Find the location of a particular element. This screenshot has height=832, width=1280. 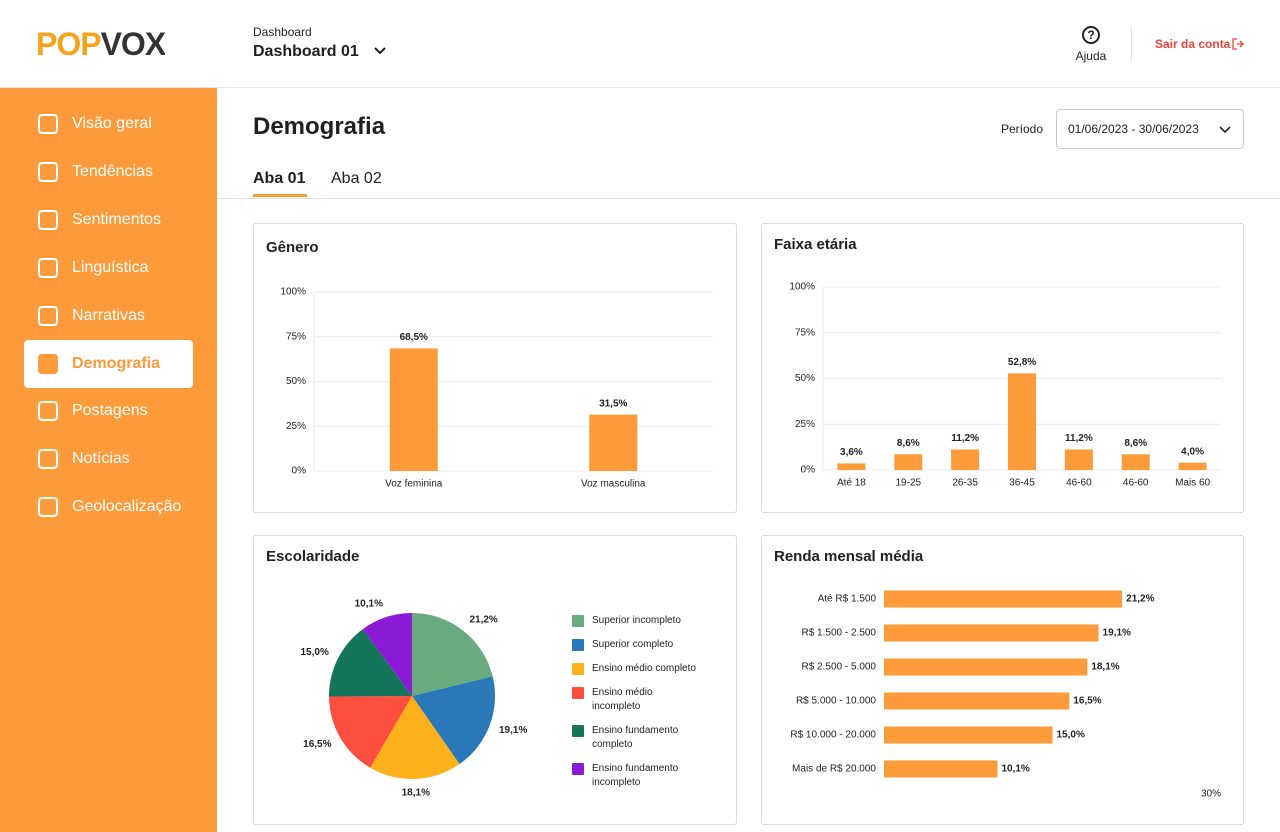

nav-item: Narrativas is located at coordinates (108, 316).